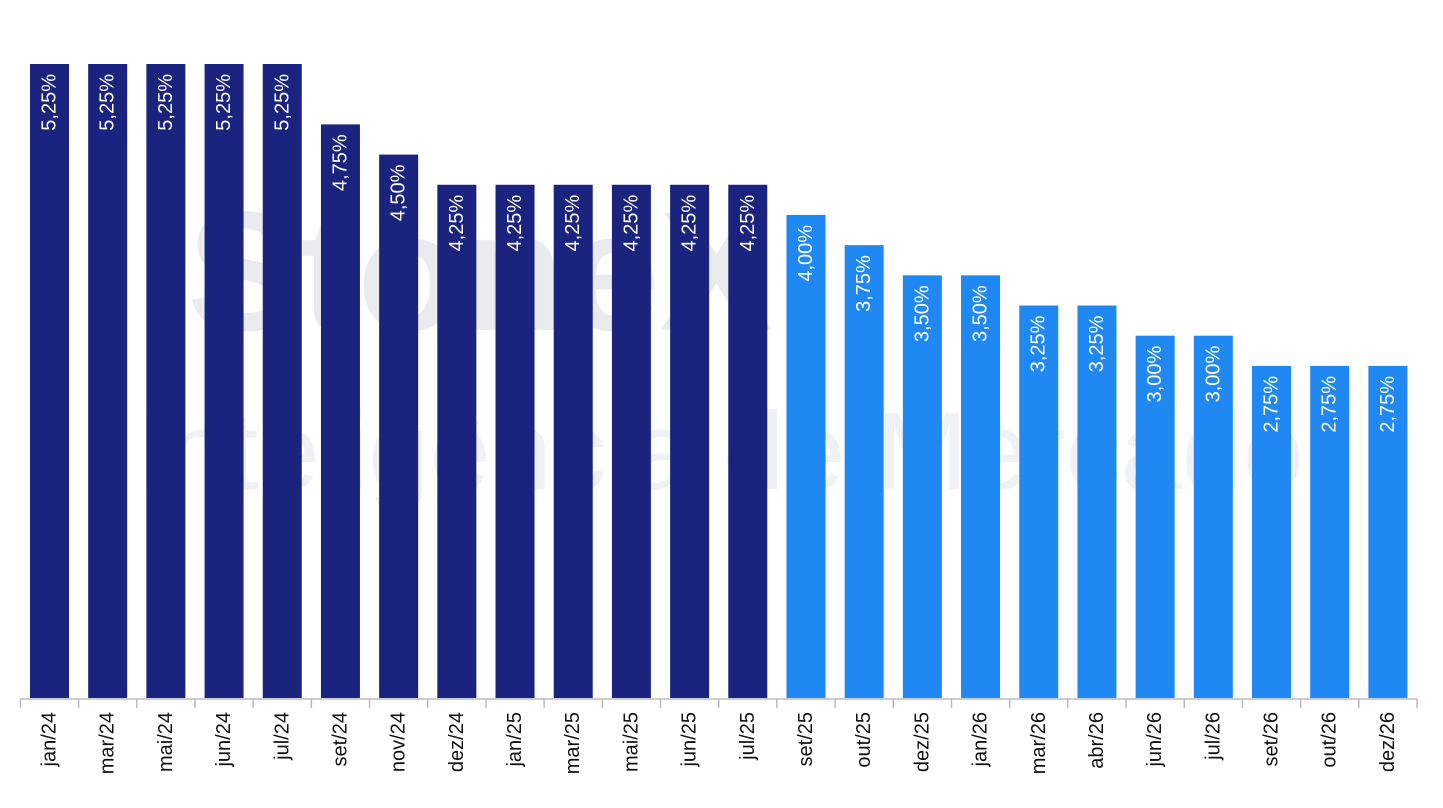 The height and width of the screenshot is (808, 1443). What do you see at coordinates (806, 253) in the screenshot?
I see `value-label: 4,00%` at bounding box center [806, 253].